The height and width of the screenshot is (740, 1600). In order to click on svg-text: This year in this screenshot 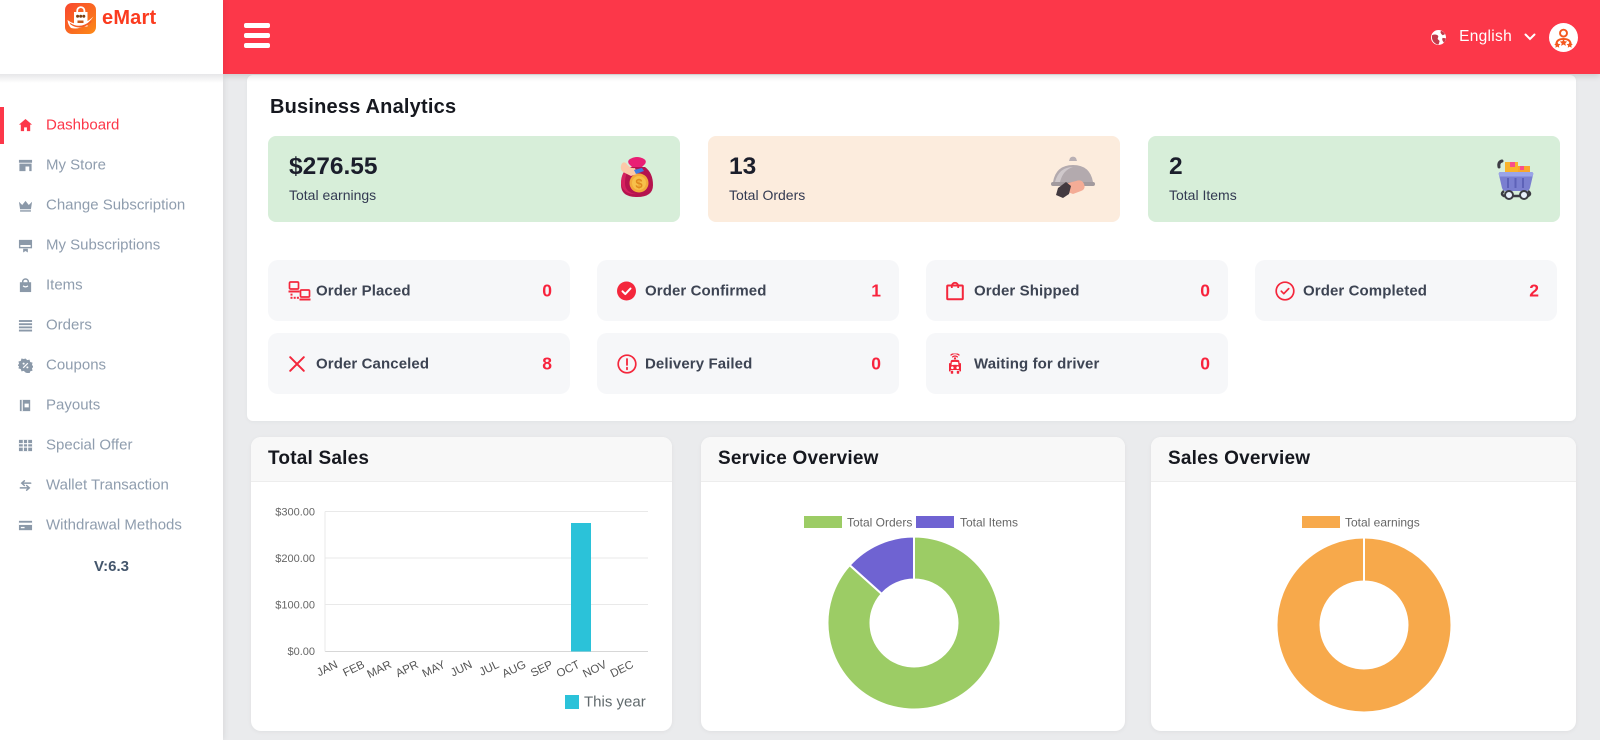, I will do `click(615, 702)`.